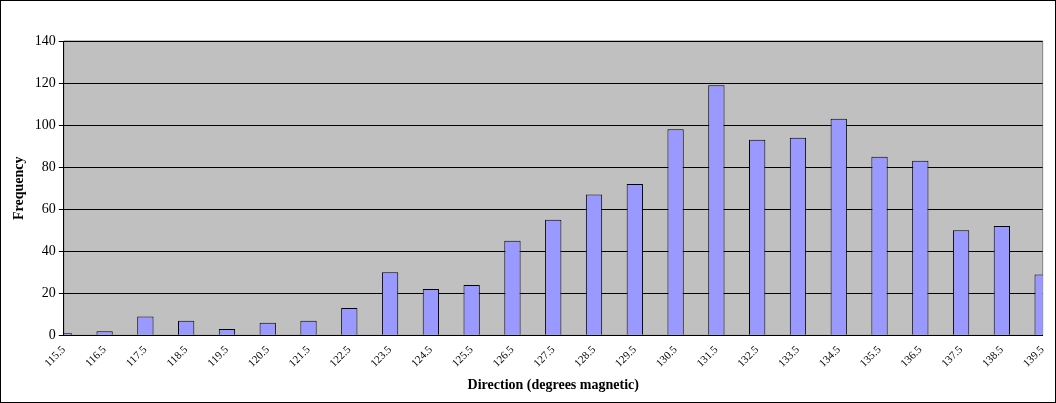 The image size is (1056, 403). Describe the element at coordinates (52, 335) in the screenshot. I see `y-tick-label: 0` at that location.